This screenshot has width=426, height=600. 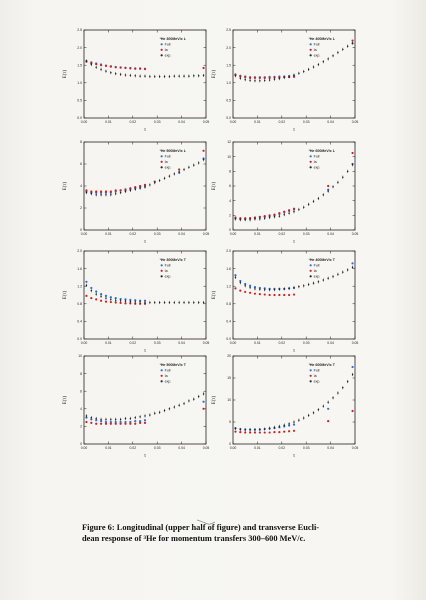 What do you see at coordinates (228, 286) in the screenshot?
I see `y-tick-label: 1.2` at bounding box center [228, 286].